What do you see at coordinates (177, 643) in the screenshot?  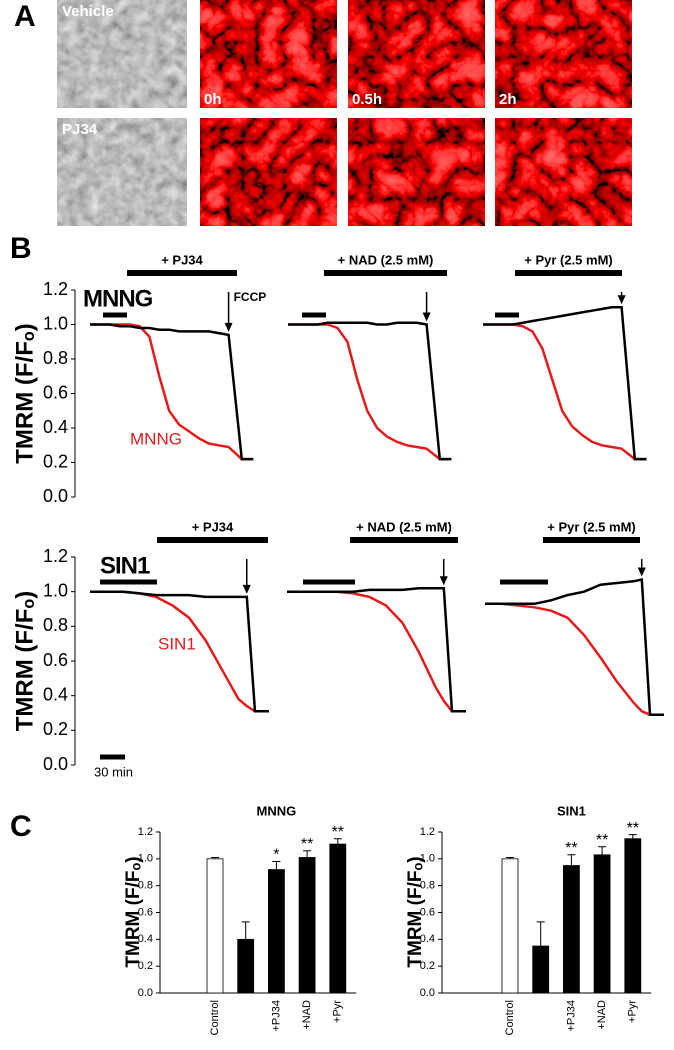 I see `trace-label: SIN1` at bounding box center [177, 643].